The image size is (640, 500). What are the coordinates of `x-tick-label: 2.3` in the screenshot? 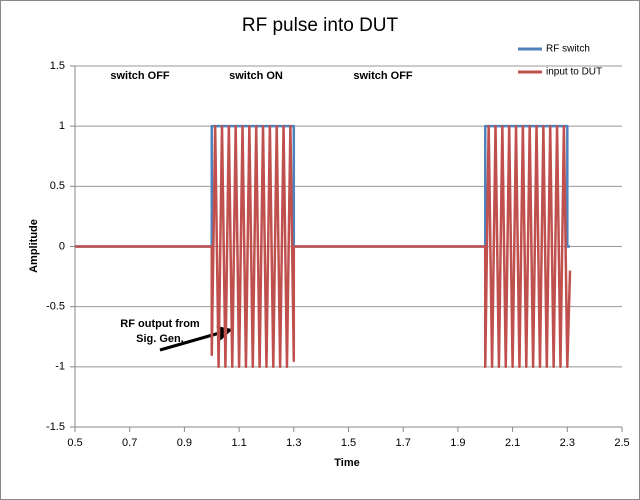 It's located at (567, 443).